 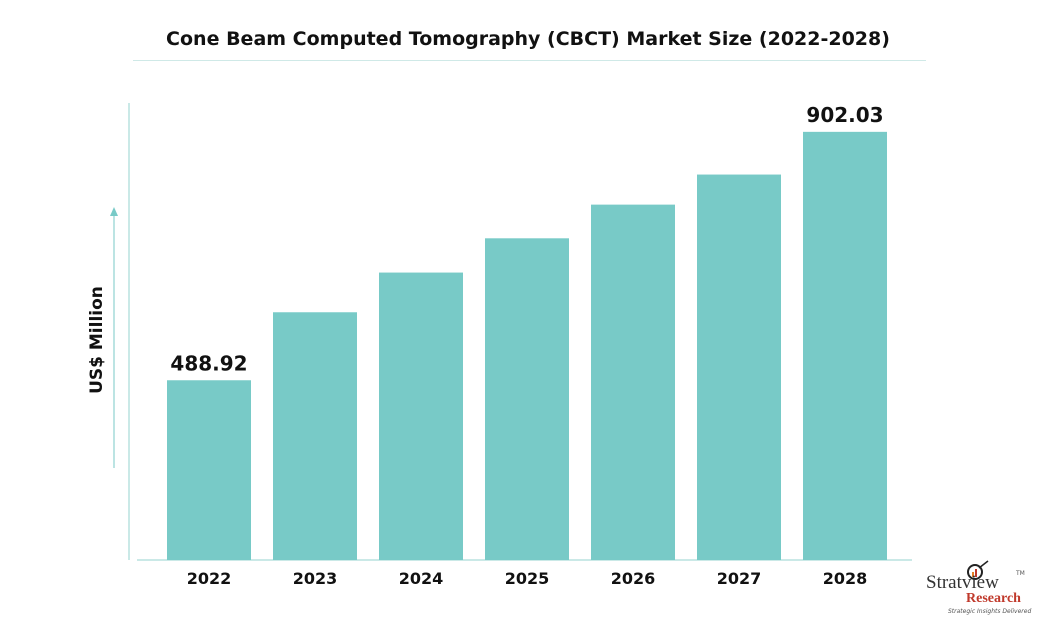 I want to click on data-label: 902.03, so click(x=844, y=115).